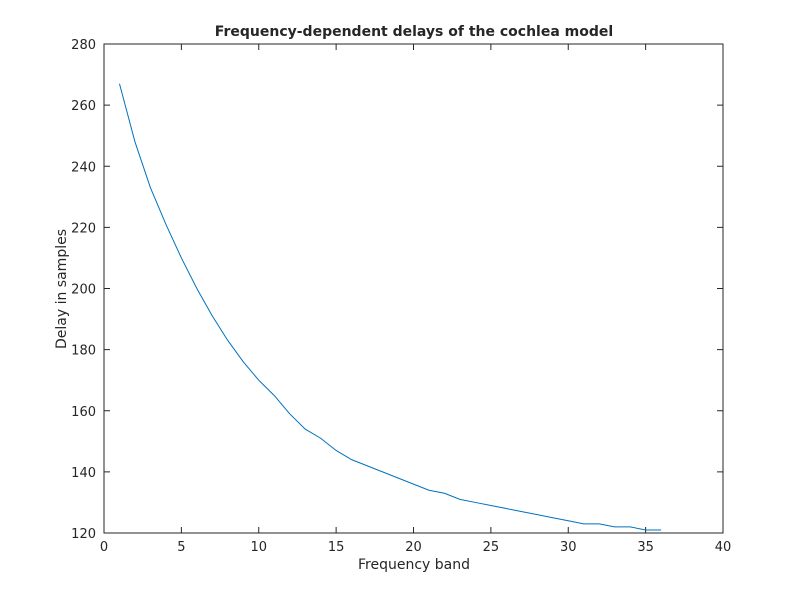  What do you see at coordinates (83, 473) in the screenshot?
I see `y-tick-label: 140` at bounding box center [83, 473].